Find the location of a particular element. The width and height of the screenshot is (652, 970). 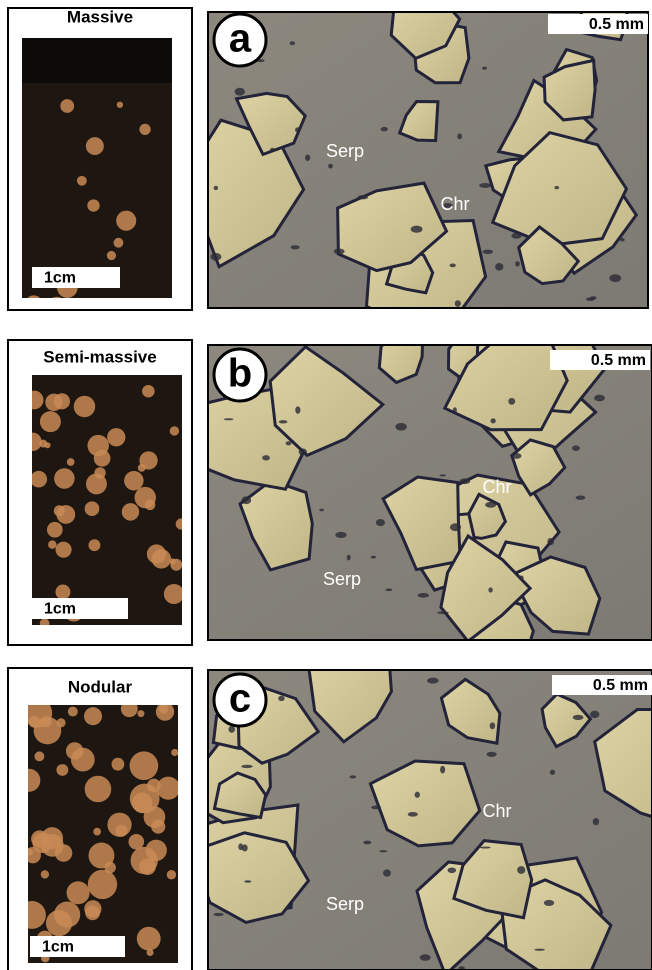

sample-title: Massive is located at coordinates (100, 16).